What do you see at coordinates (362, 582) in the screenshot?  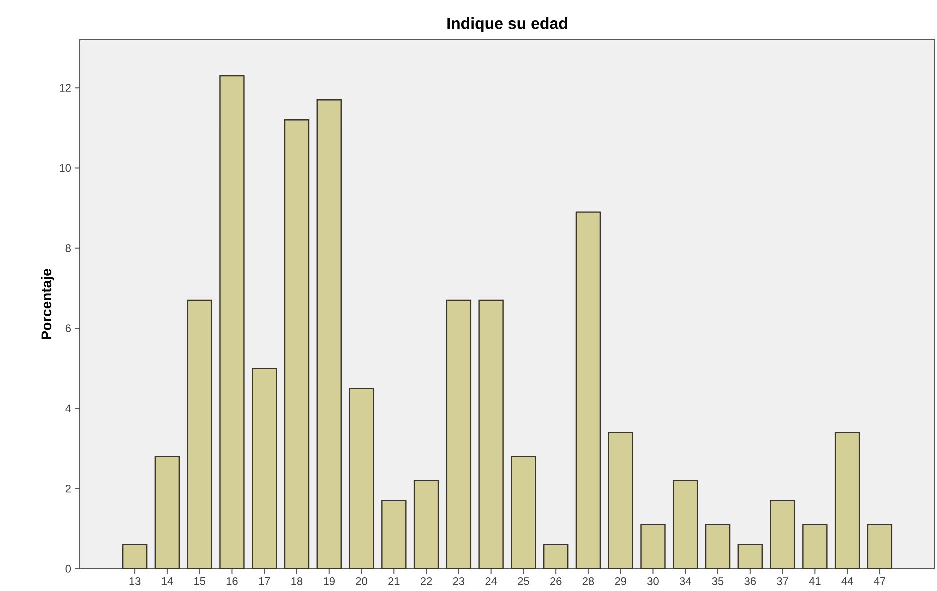 I see `x-tick-label: 20` at bounding box center [362, 582].